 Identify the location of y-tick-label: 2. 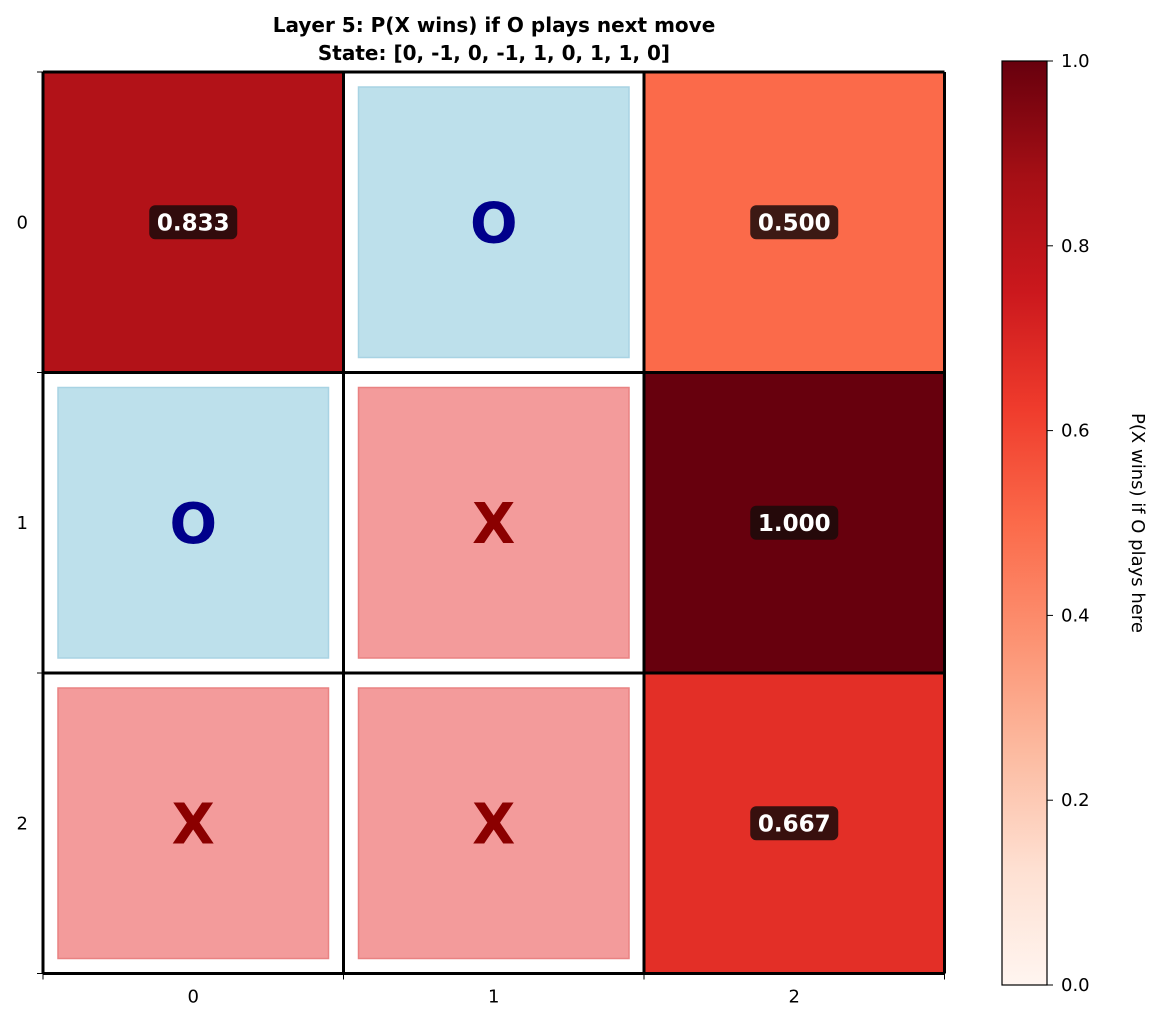
(22, 823).